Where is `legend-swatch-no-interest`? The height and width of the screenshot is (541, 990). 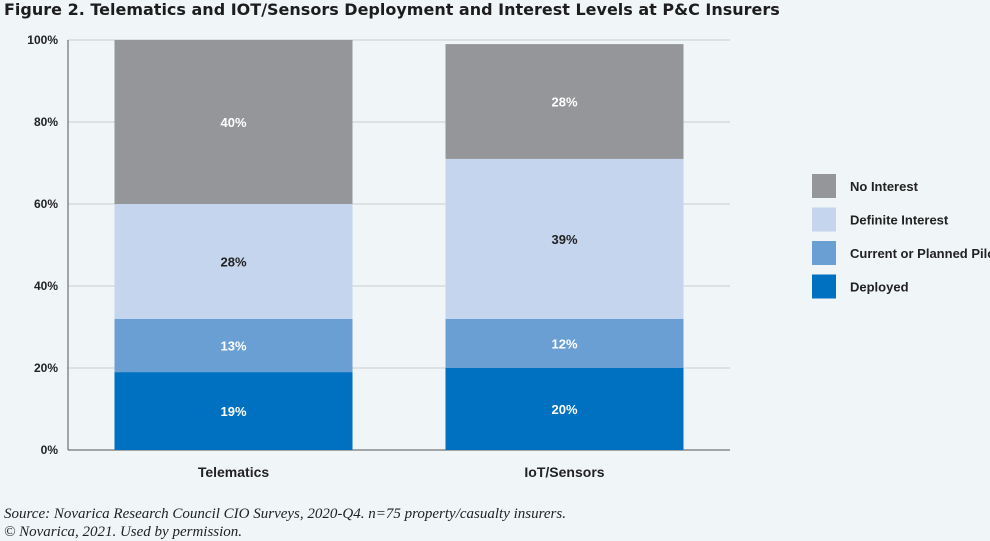
legend-swatch-no-interest is located at coordinates (824, 186).